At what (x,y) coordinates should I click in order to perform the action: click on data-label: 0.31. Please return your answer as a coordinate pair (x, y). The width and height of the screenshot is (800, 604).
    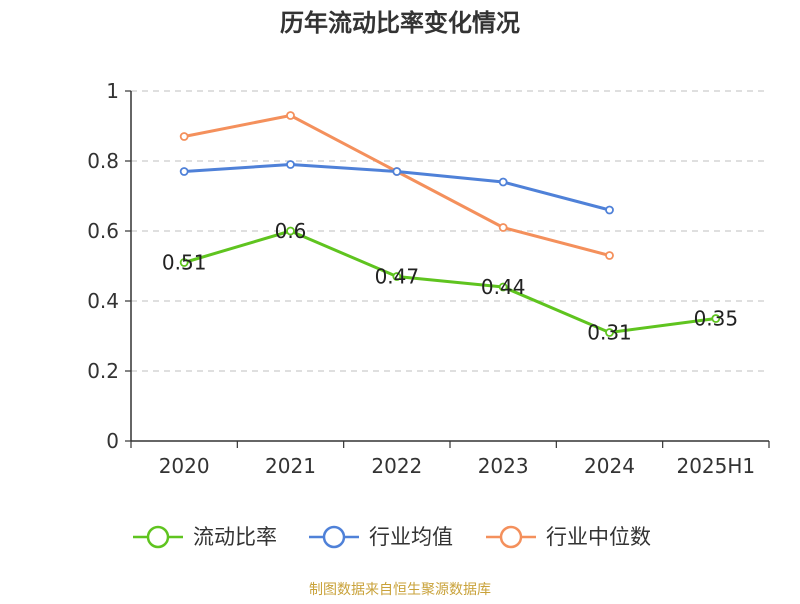
    Looking at the image, I should click on (609, 333).